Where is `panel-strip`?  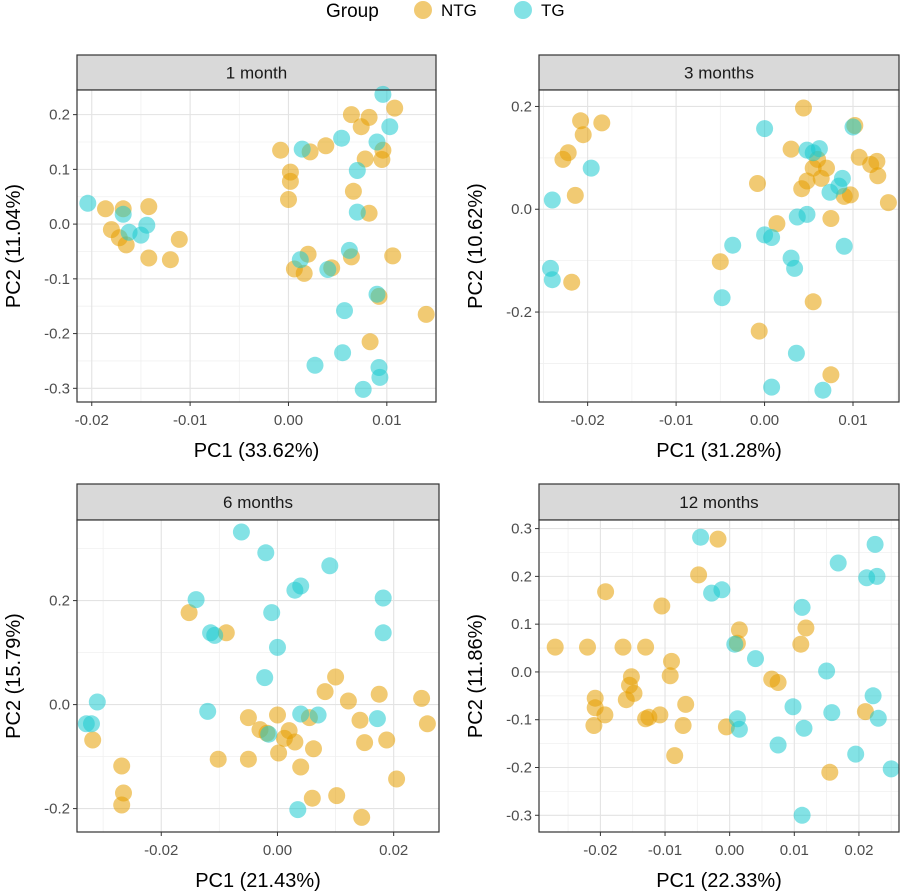
panel-strip is located at coordinates (719, 502).